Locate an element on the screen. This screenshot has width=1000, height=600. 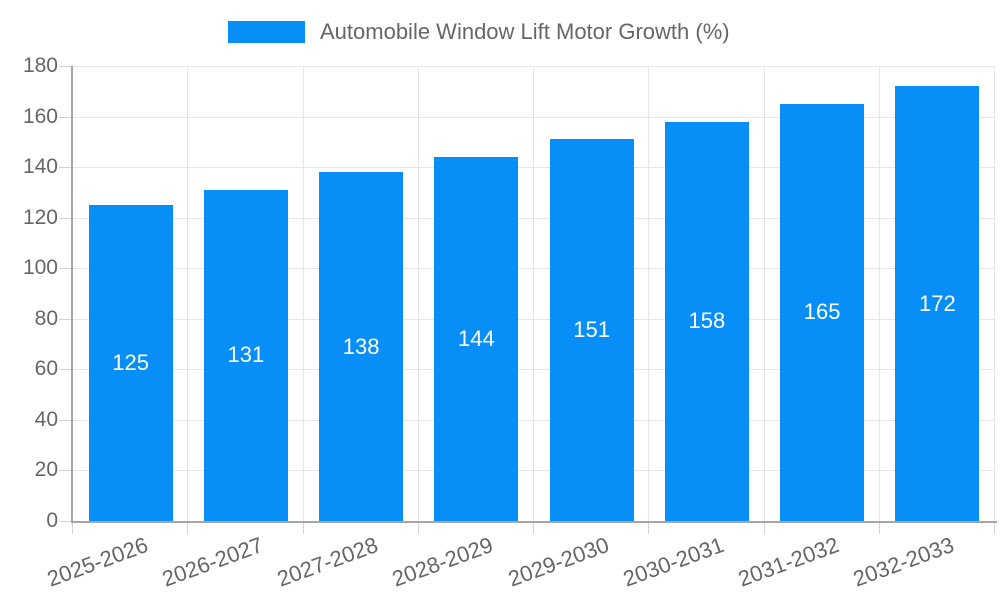
y-axis-tick-label: 40 is located at coordinates (46, 419).